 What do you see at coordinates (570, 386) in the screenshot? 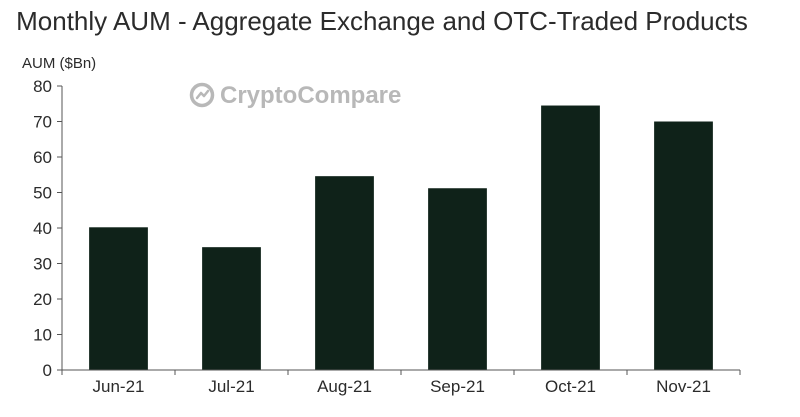
I see `x-tick-label: Oct-21` at bounding box center [570, 386].